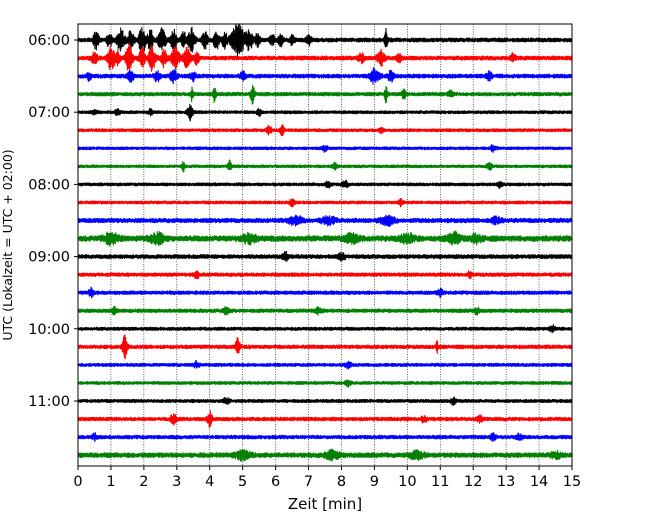  Describe the element at coordinates (49, 258) in the screenshot. I see `y-tick-label: 09:00` at that location.